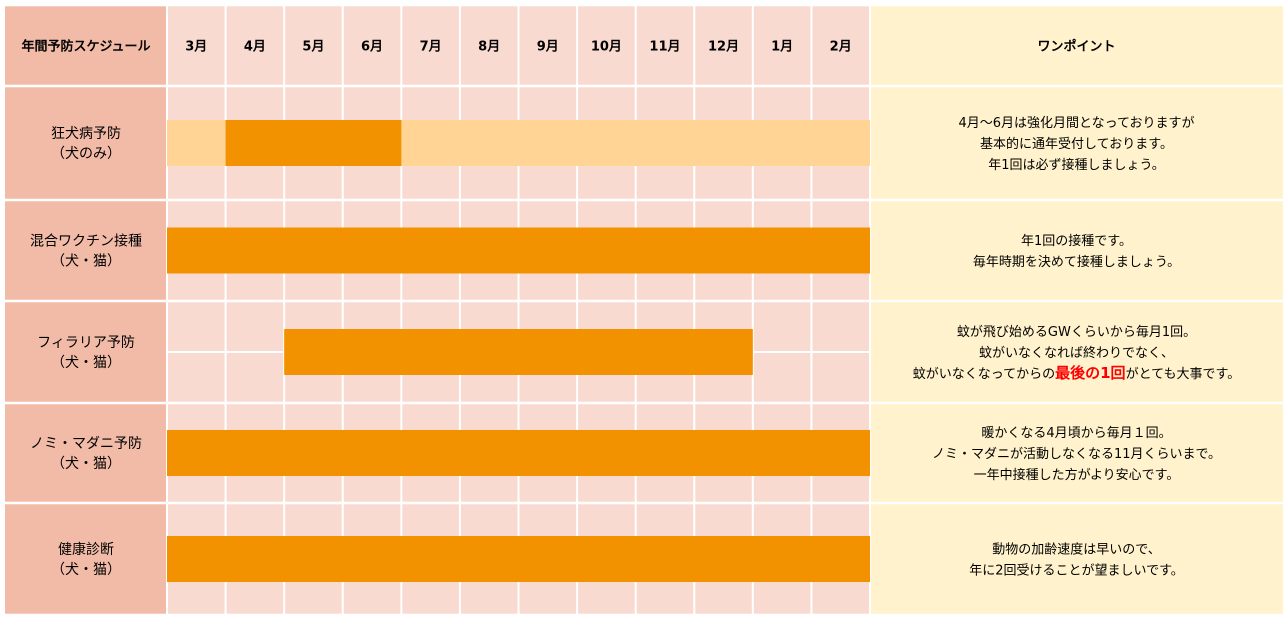  I want to click on onepoint-note-line: 蚊がいなくなってからの最後の1回がとても大事です。, so click(1076, 373).